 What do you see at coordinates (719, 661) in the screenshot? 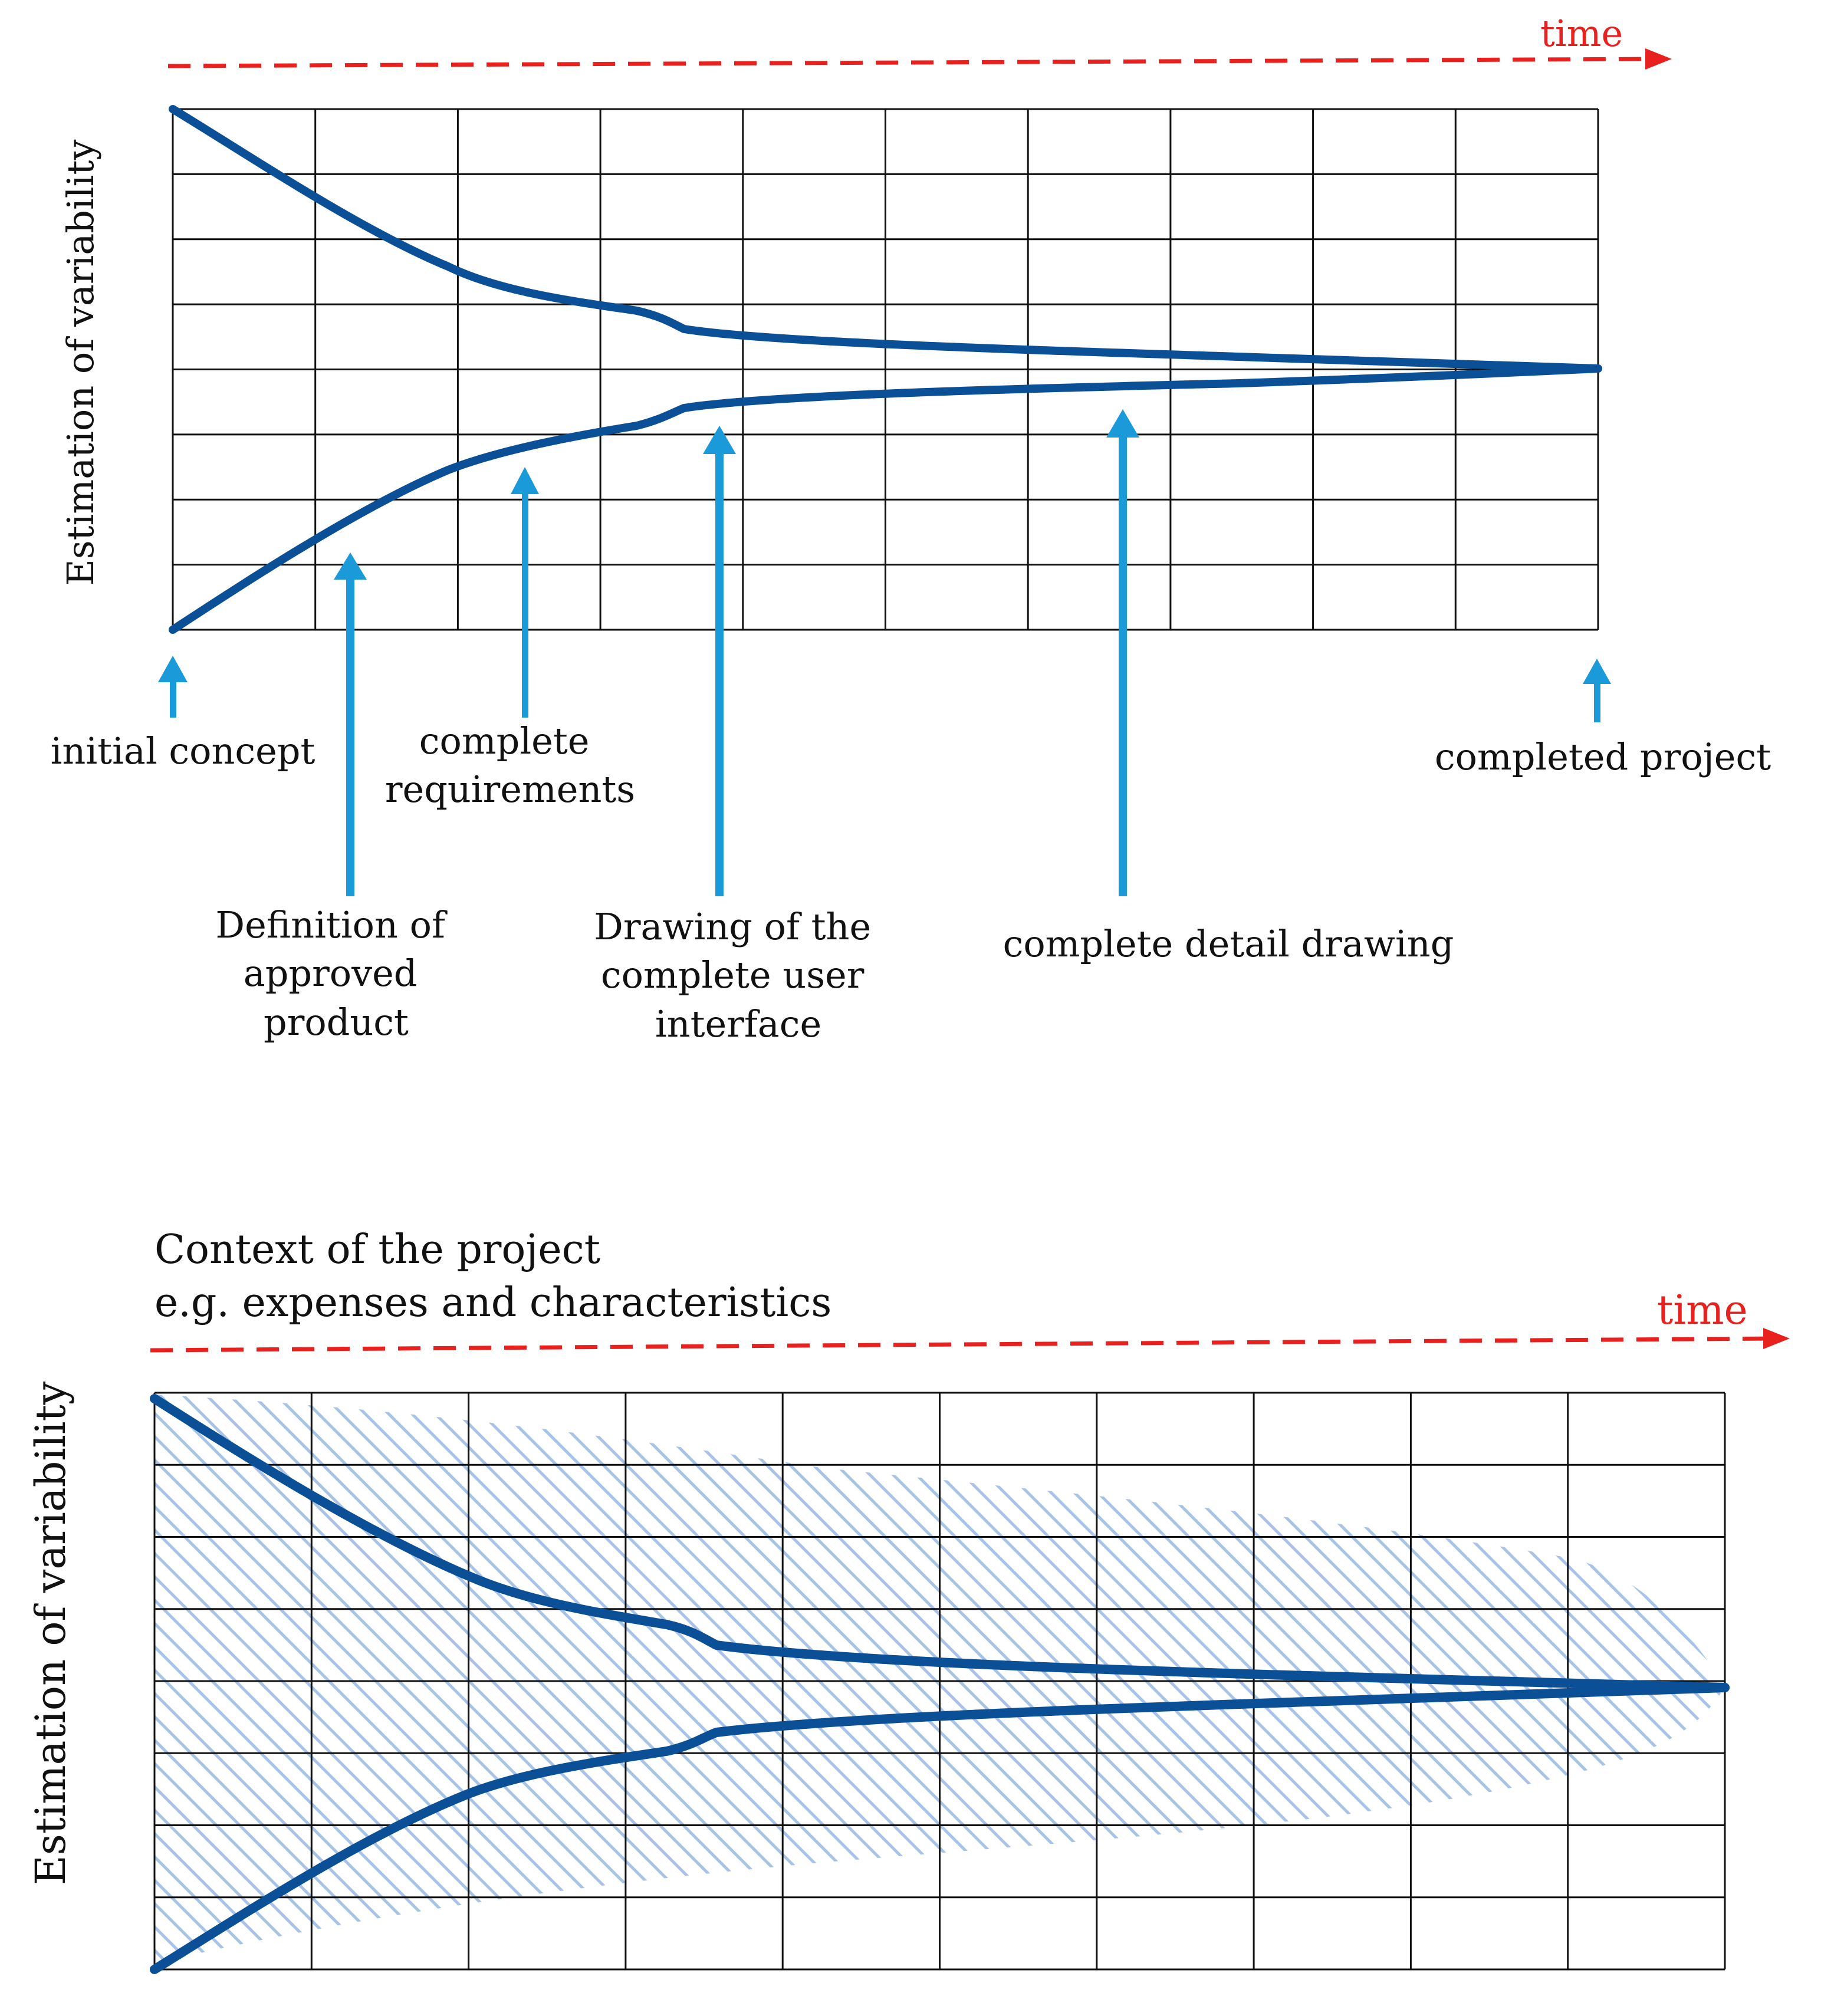
I see `milestone-arrow-user-interface` at bounding box center [719, 661].